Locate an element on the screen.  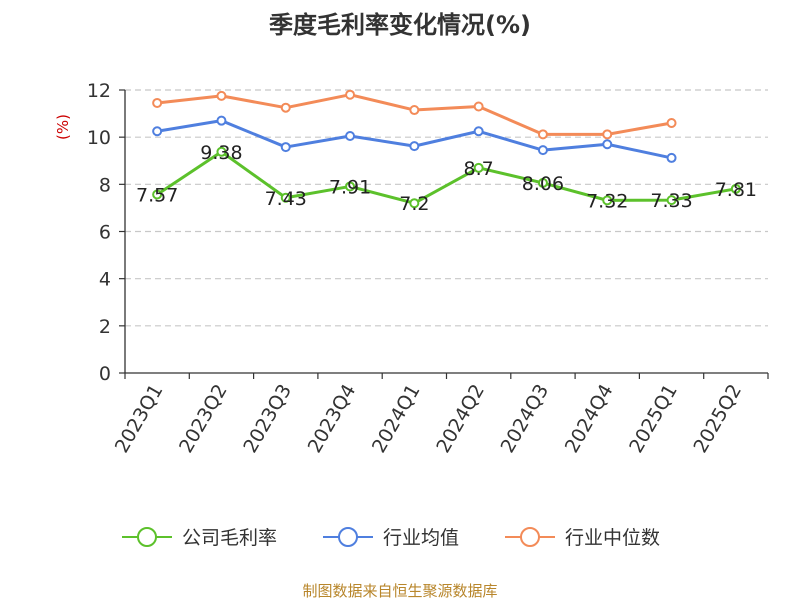
legend-label: 公司毛利率 is located at coordinates (229, 538).